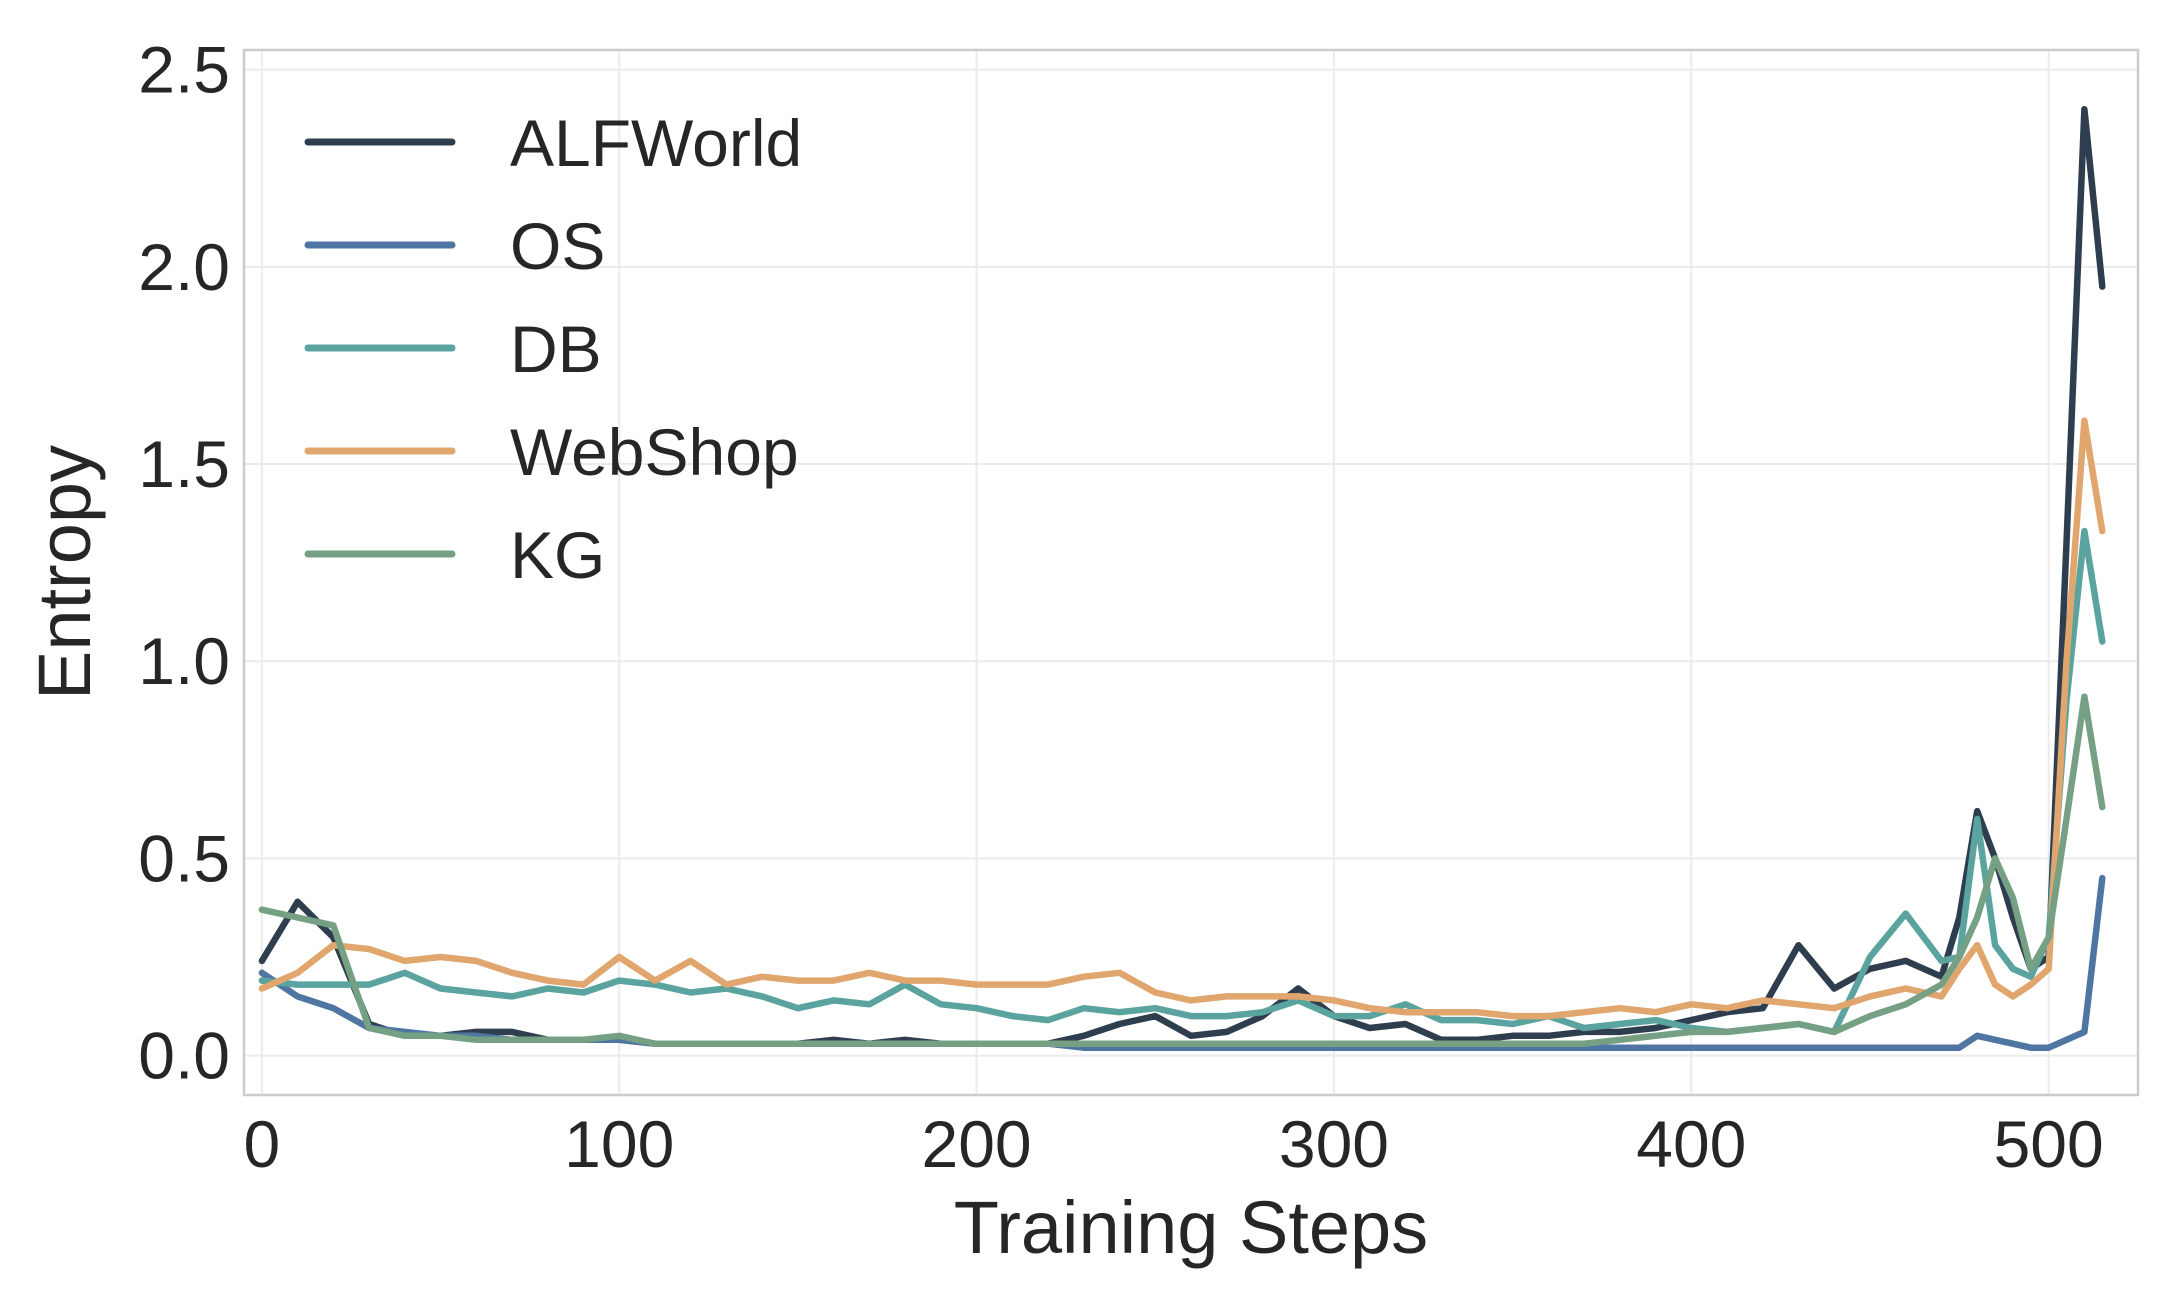 The image size is (2160, 1296). What do you see at coordinates (184, 858) in the screenshot?
I see `y-tick-label: 0.5` at bounding box center [184, 858].